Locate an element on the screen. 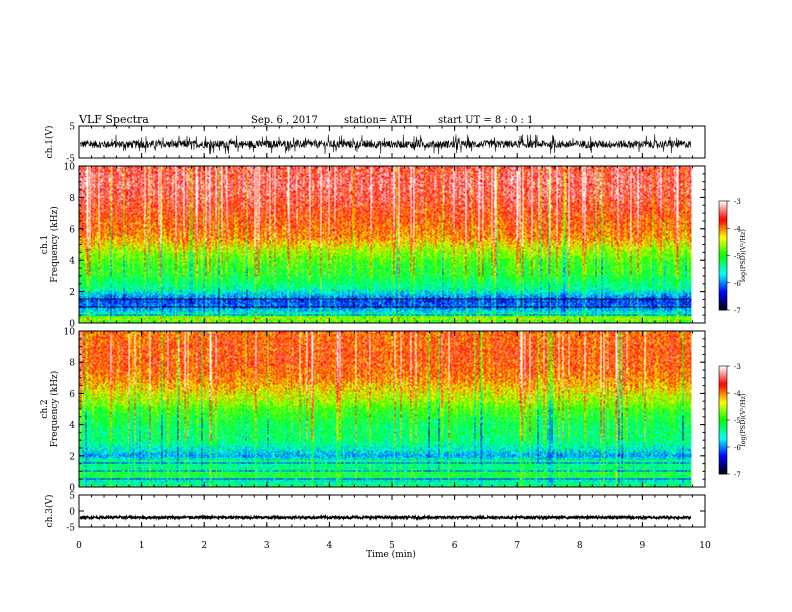  y-axis-label: ch.3(V) is located at coordinates (49, 511).